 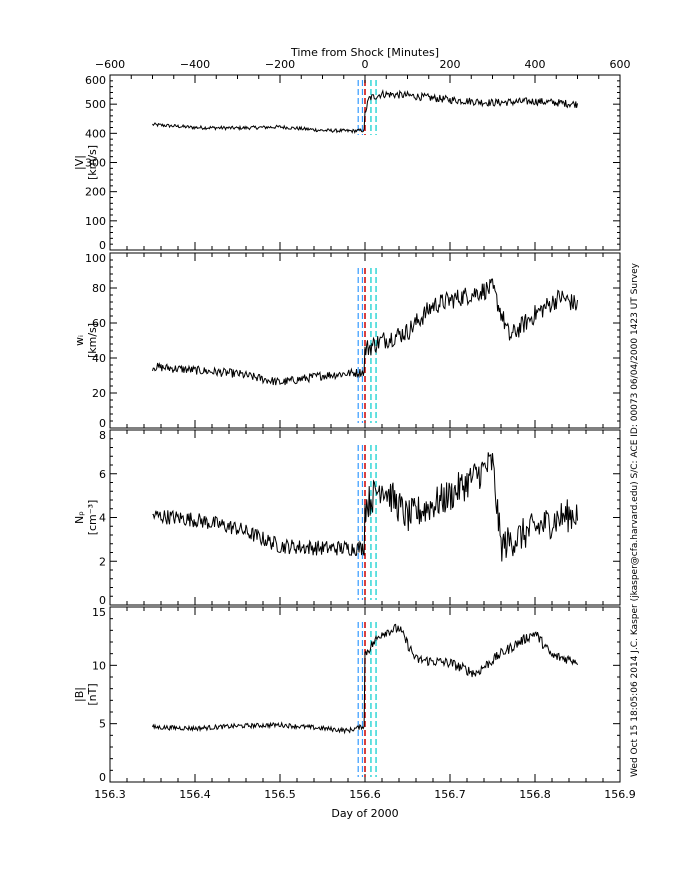 What do you see at coordinates (102, 474) in the screenshot?
I see `y-tick-label: 6` at bounding box center [102, 474].